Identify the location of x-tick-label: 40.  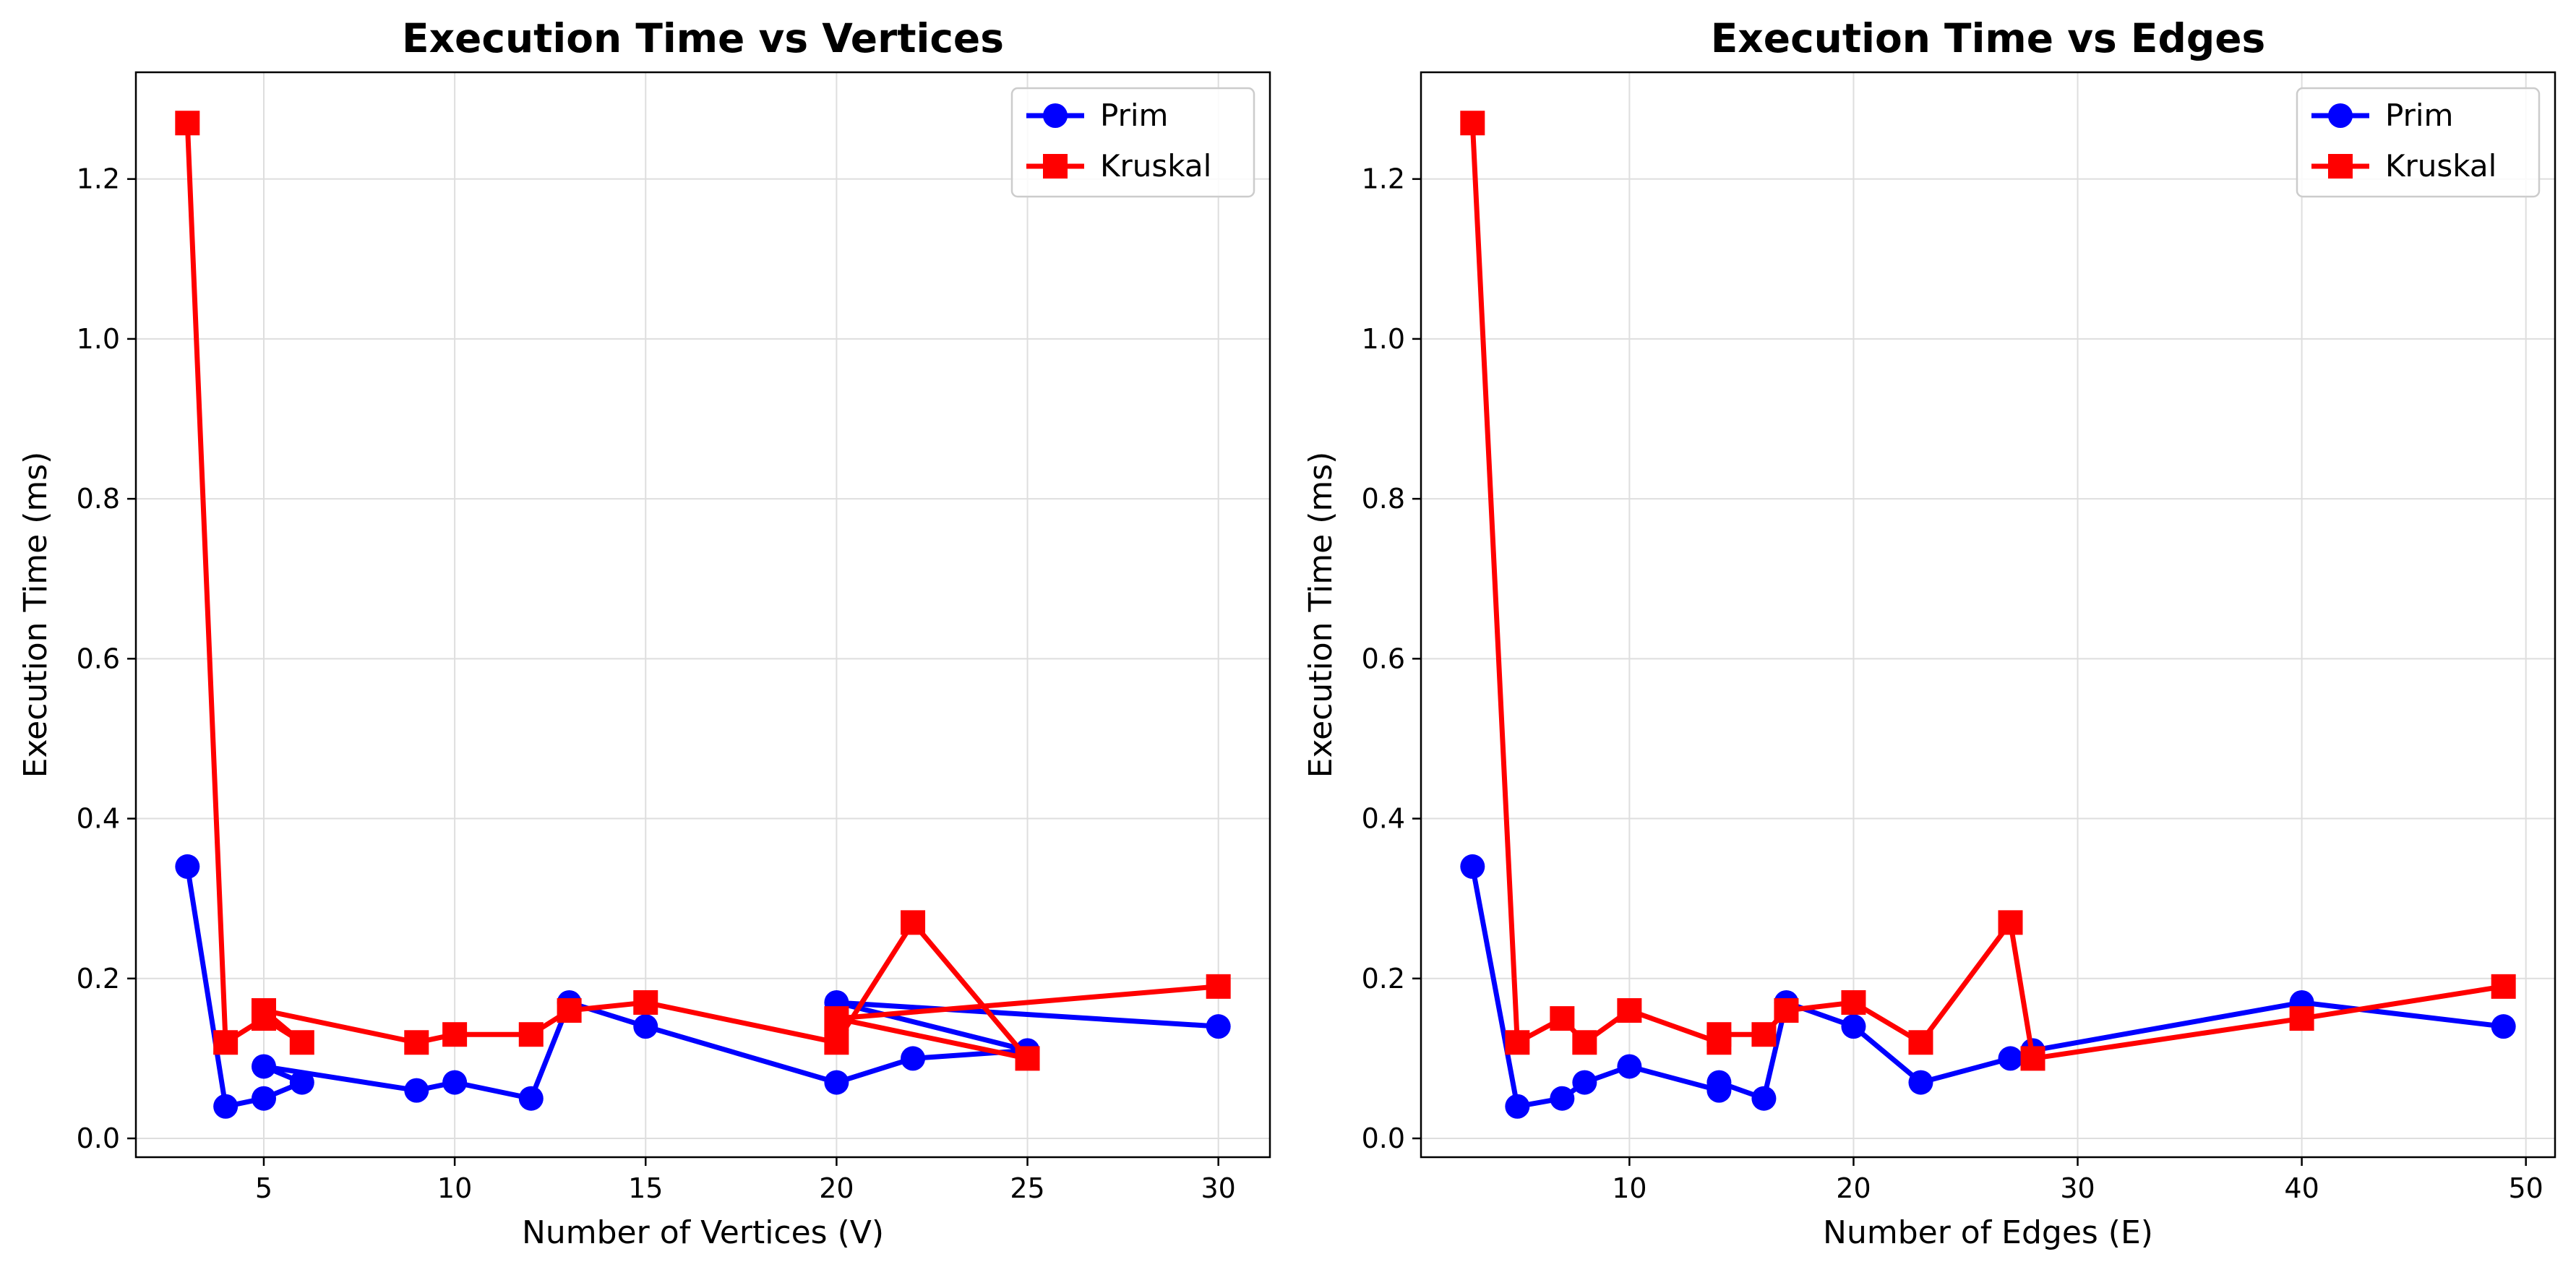
(2301, 1188).